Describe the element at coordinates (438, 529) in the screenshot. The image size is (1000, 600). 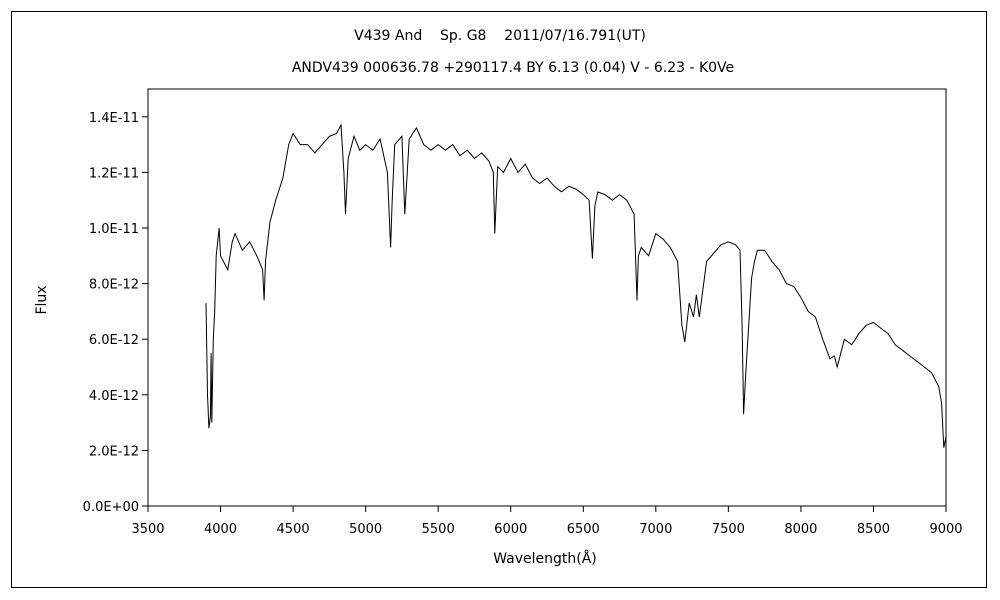
I see `x-tick-label: 5500` at that location.